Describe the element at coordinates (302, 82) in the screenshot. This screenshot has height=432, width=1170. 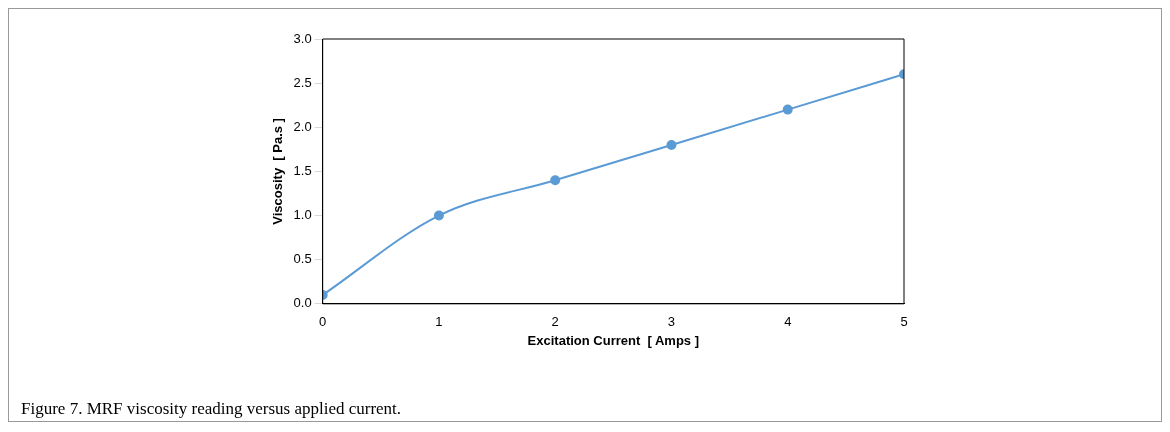
I see `y-tick-label: 2.5` at that location.